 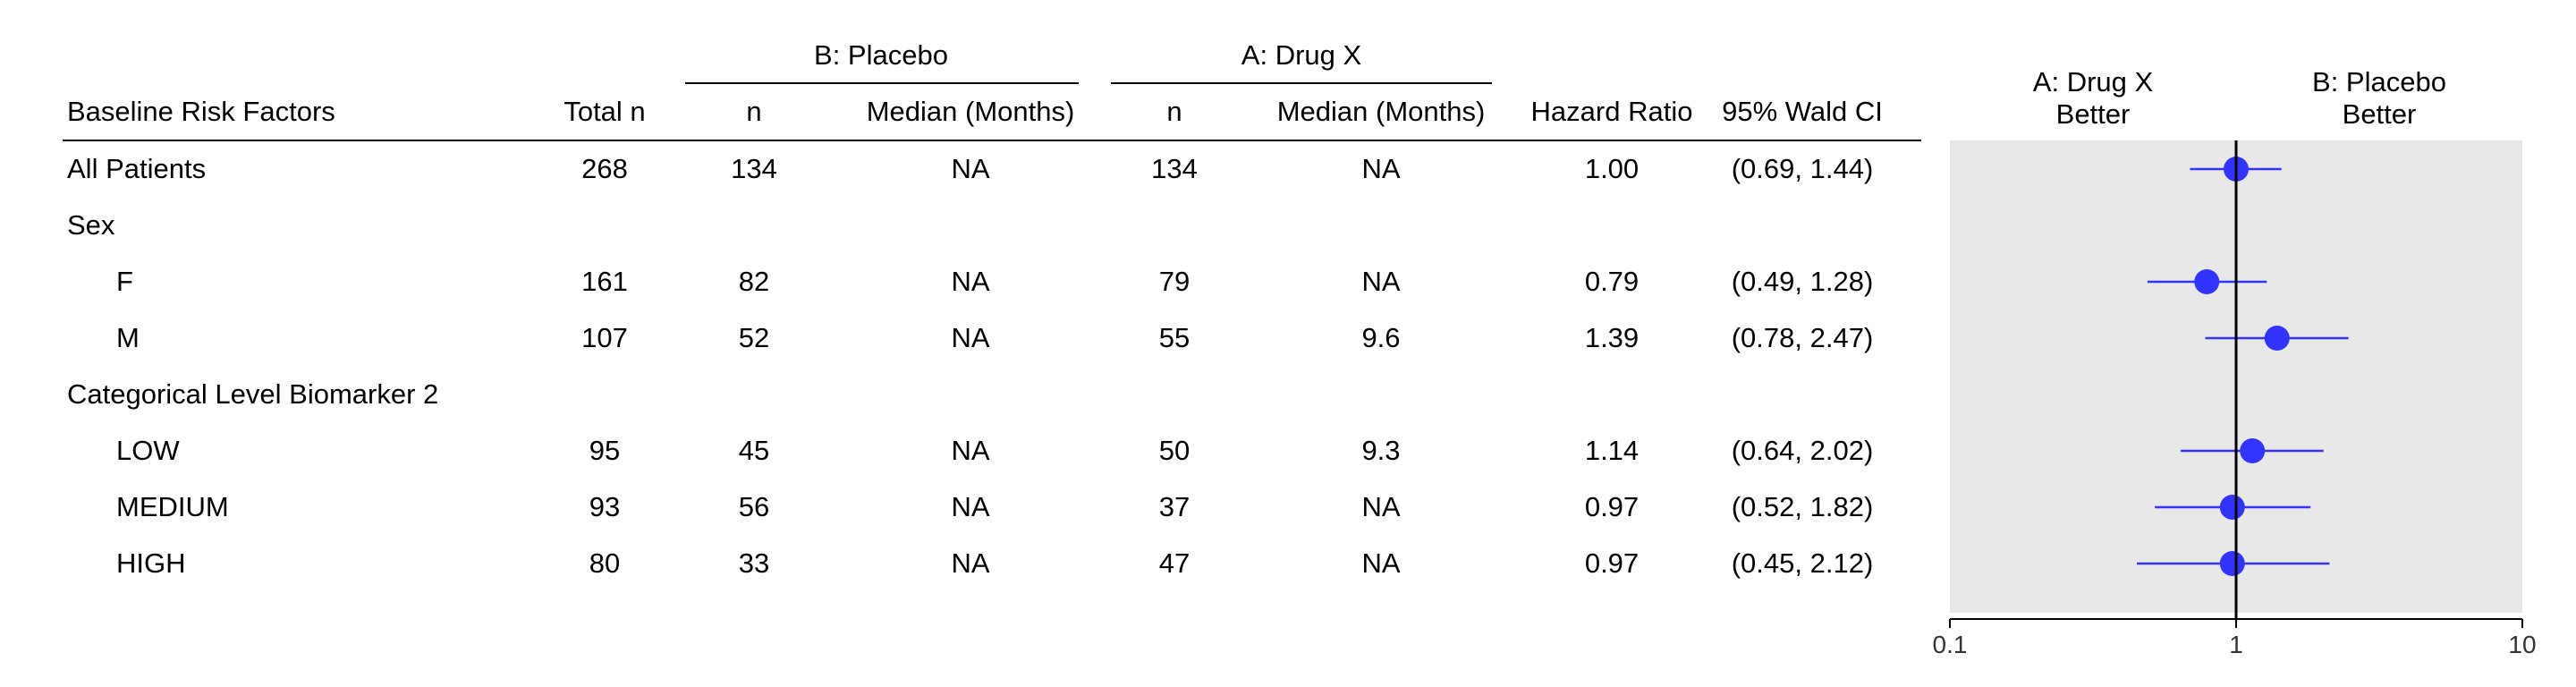 What do you see at coordinates (253, 394) in the screenshot?
I see `row-label: Categorical Level Biomarker 2` at bounding box center [253, 394].